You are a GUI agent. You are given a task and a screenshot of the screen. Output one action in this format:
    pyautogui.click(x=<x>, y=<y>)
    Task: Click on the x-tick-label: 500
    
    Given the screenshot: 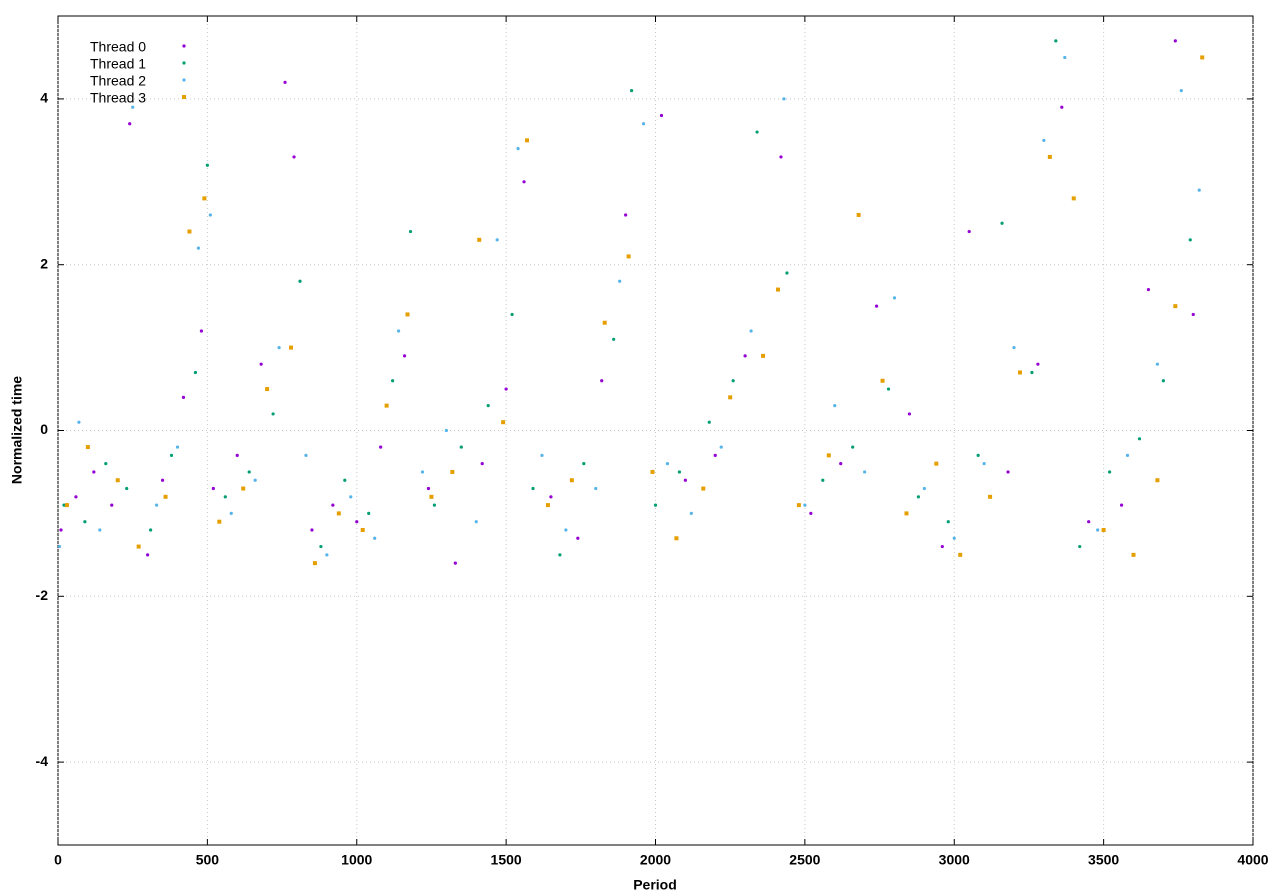 What is the action you would take?
    pyautogui.click(x=208, y=860)
    